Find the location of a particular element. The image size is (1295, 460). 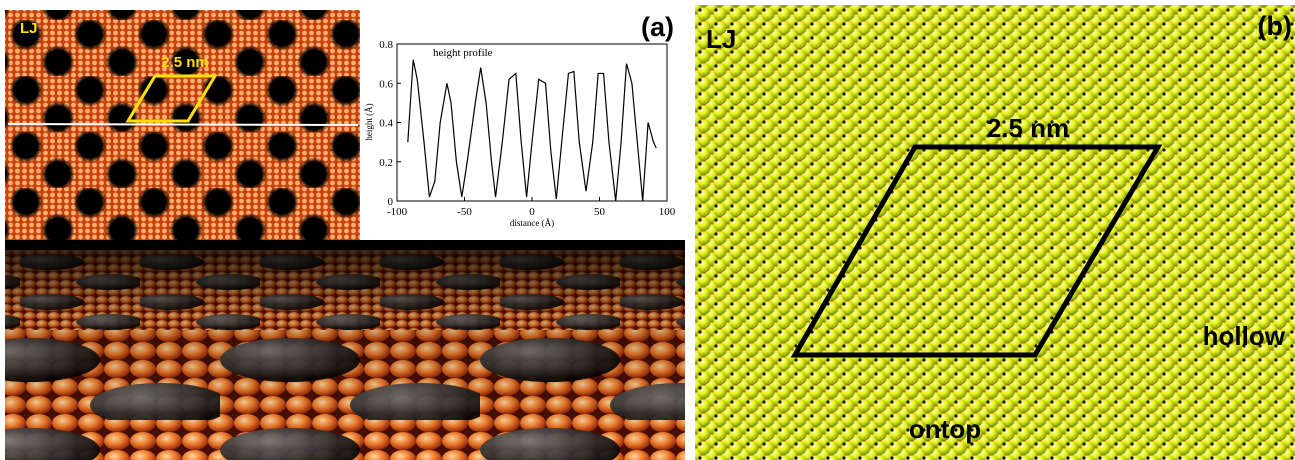

x-tick-label: 50 is located at coordinates (600, 212).